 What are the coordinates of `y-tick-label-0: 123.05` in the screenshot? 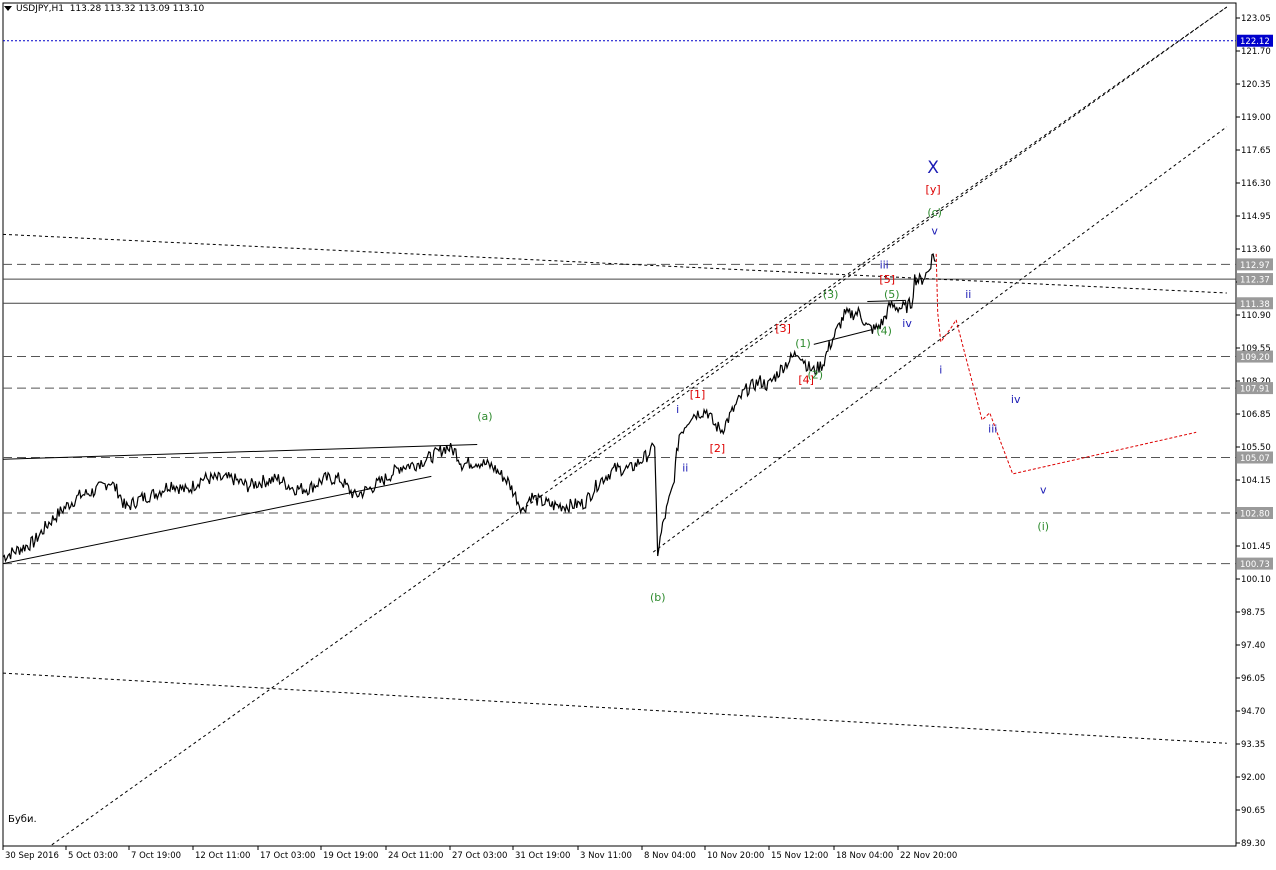 It's located at (1256, 19).